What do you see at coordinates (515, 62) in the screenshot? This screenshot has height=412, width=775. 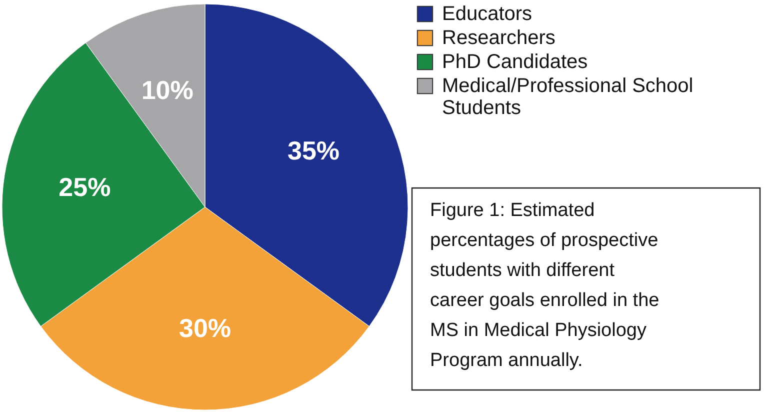 I see `legend-label: PhD Candidates` at bounding box center [515, 62].